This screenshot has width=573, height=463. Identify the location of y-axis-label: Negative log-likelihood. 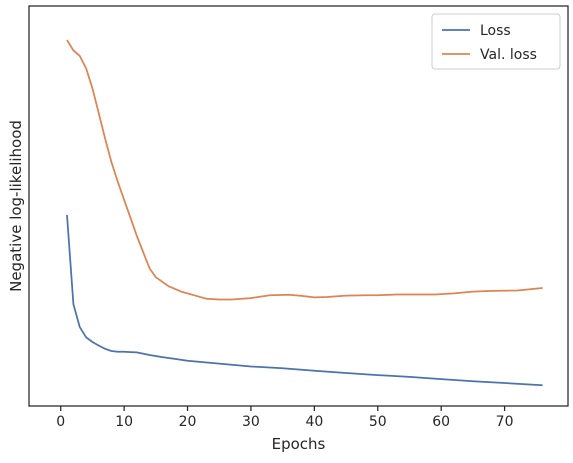
(16, 206).